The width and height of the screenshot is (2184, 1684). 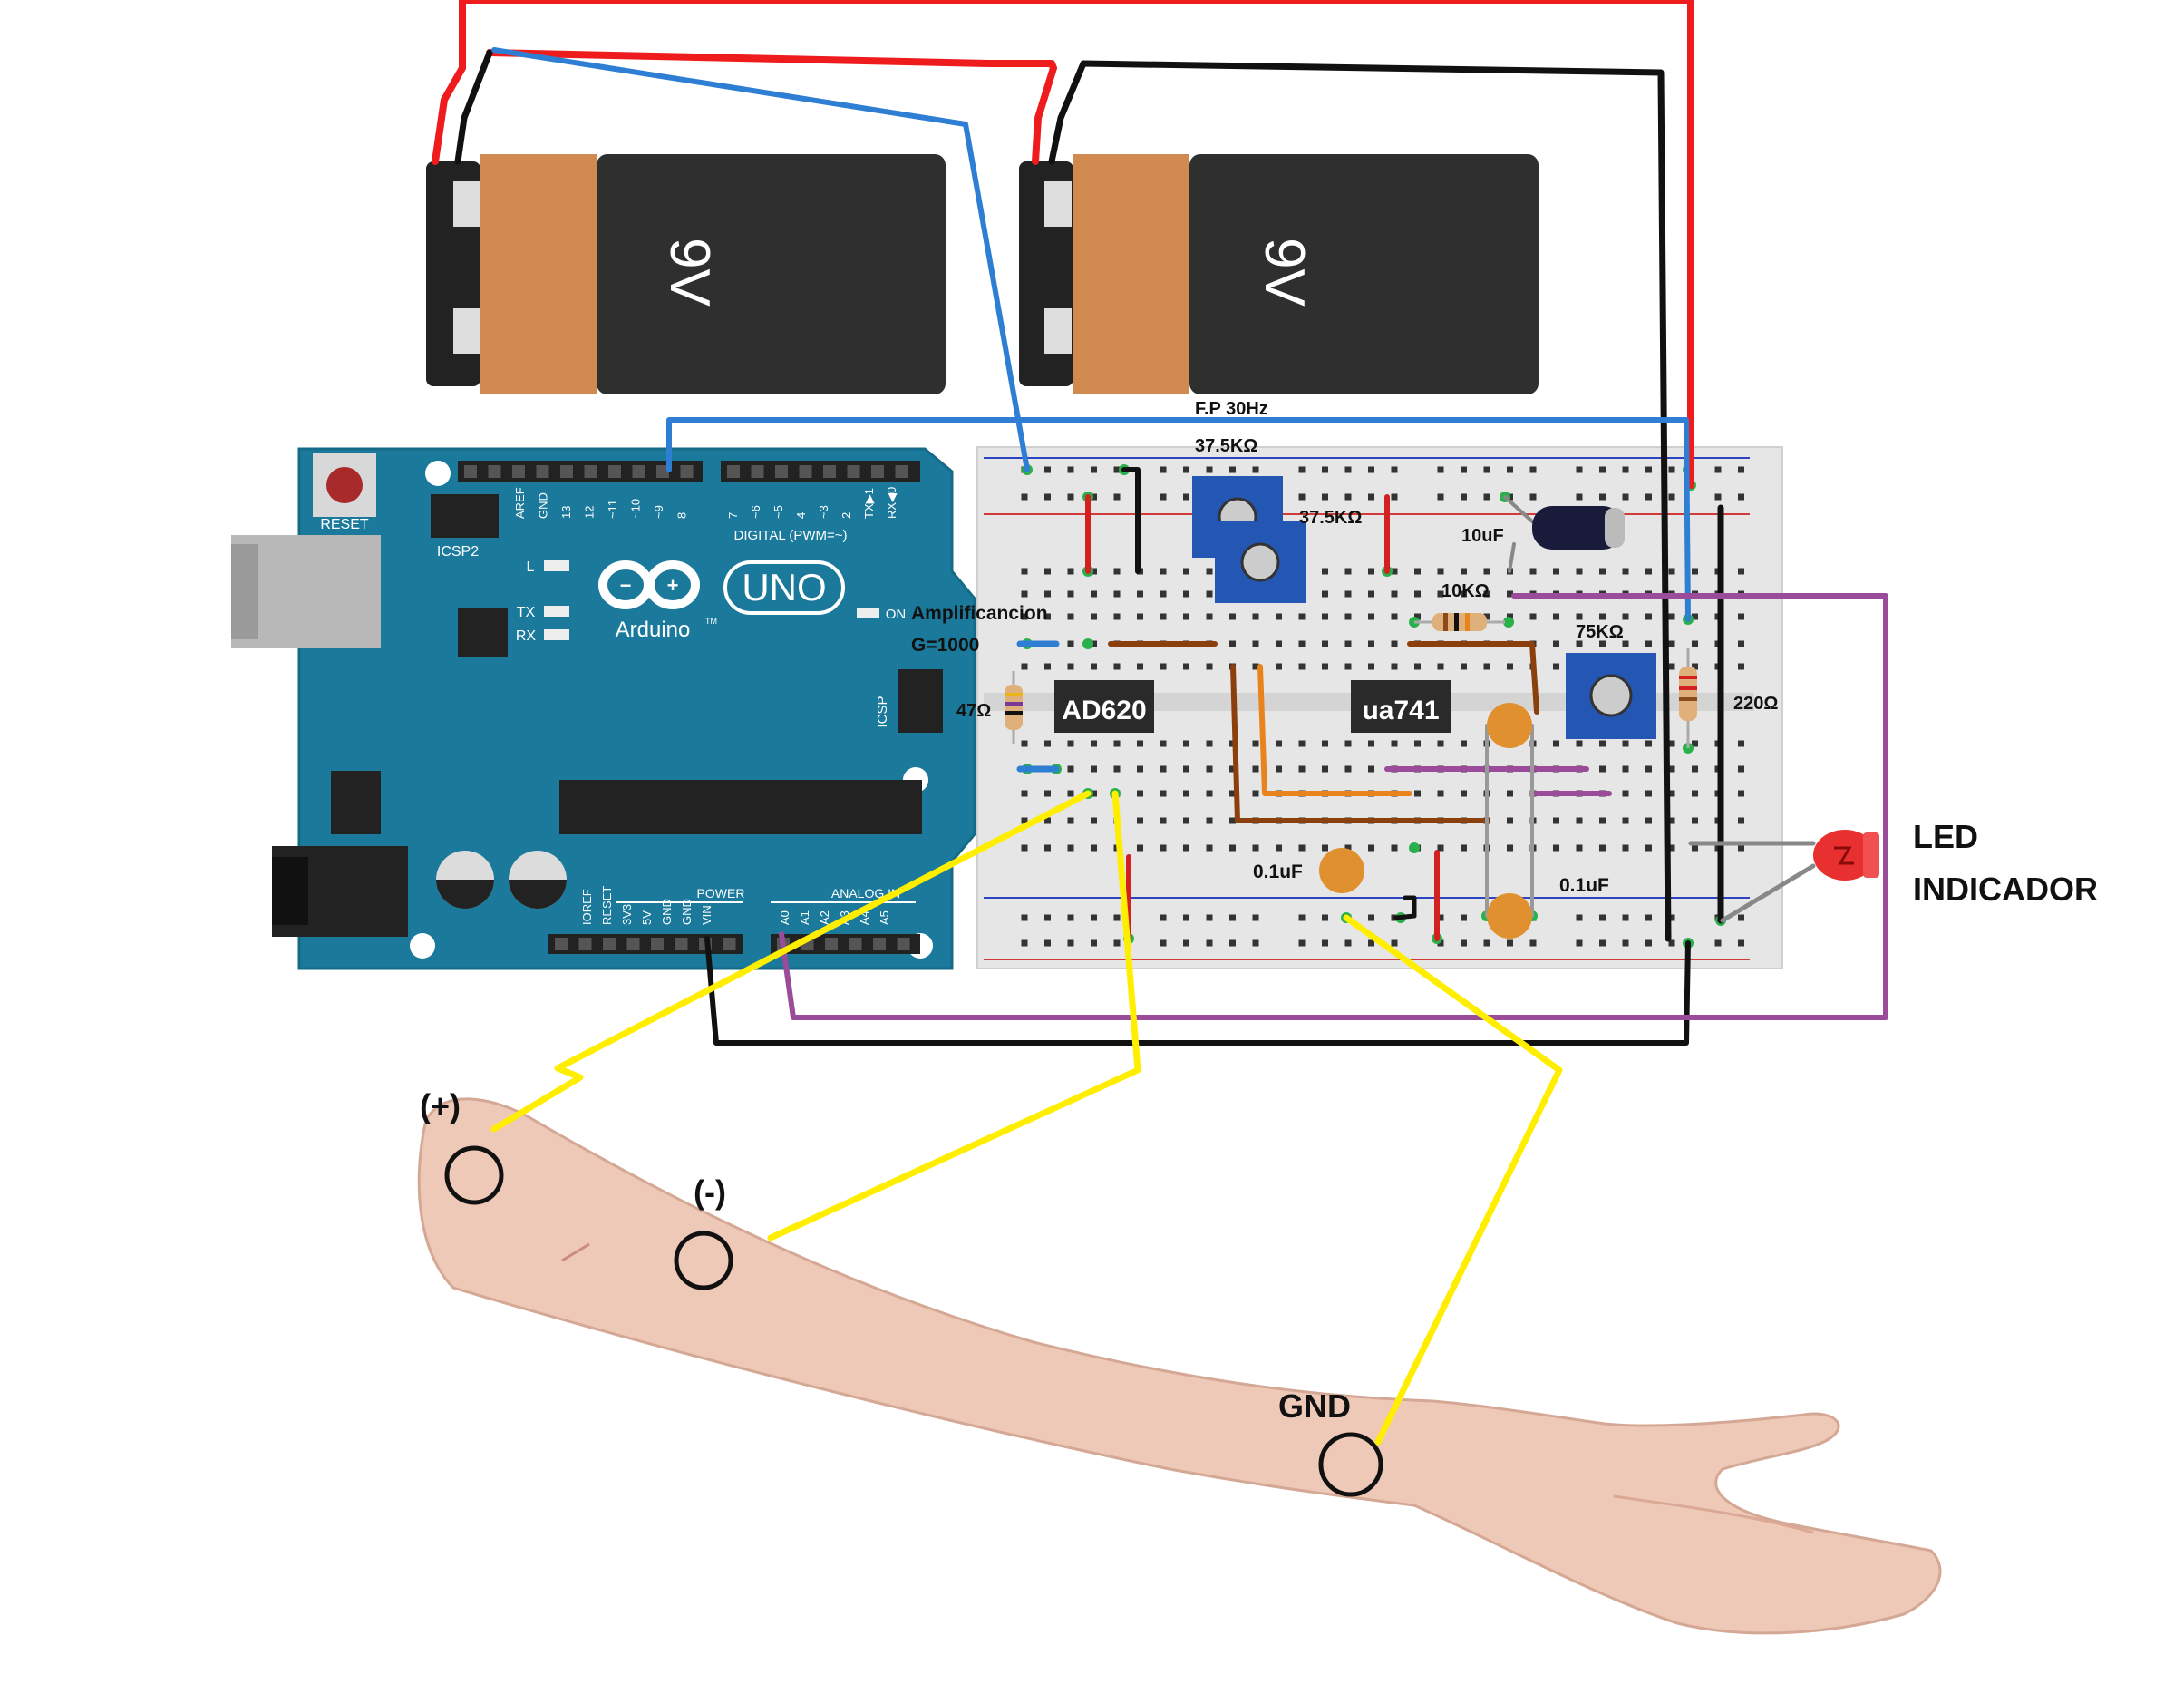 What do you see at coordinates (824, 917) in the screenshot?
I see `analog-pin-label: A2` at bounding box center [824, 917].